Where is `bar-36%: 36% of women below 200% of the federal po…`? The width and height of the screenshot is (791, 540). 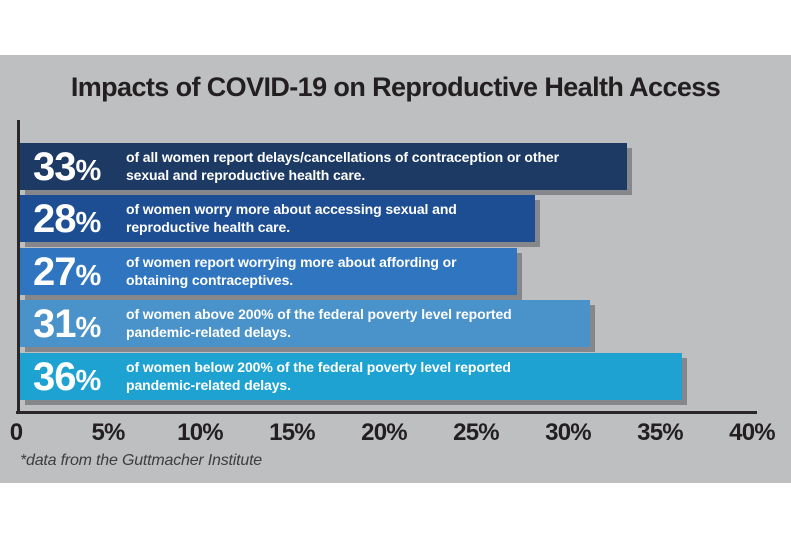
bar-36%: 36% of women below 200% of the federal po… is located at coordinates (351, 376).